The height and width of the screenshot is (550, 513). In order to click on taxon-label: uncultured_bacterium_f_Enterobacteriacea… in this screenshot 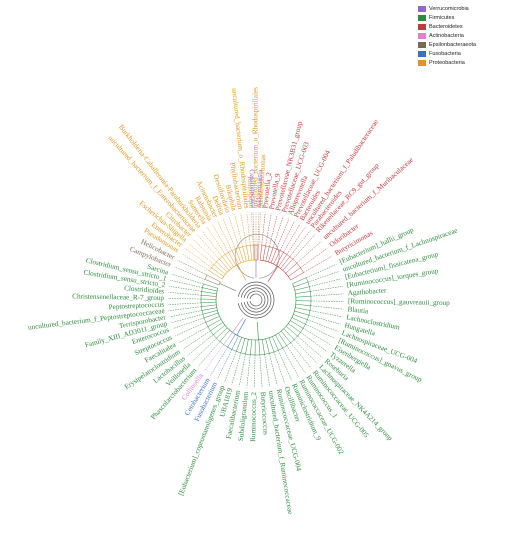, I will do `click(152, 184)`.